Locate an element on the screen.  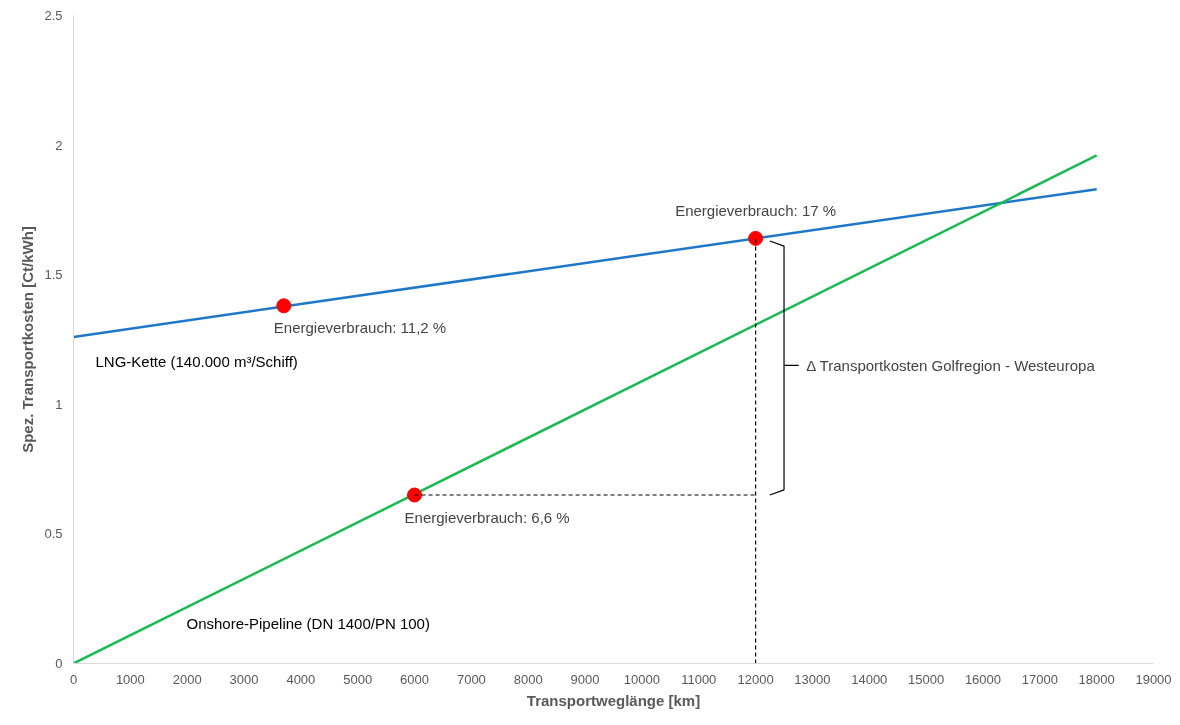
y-tick-label: 0 is located at coordinates (59, 663).